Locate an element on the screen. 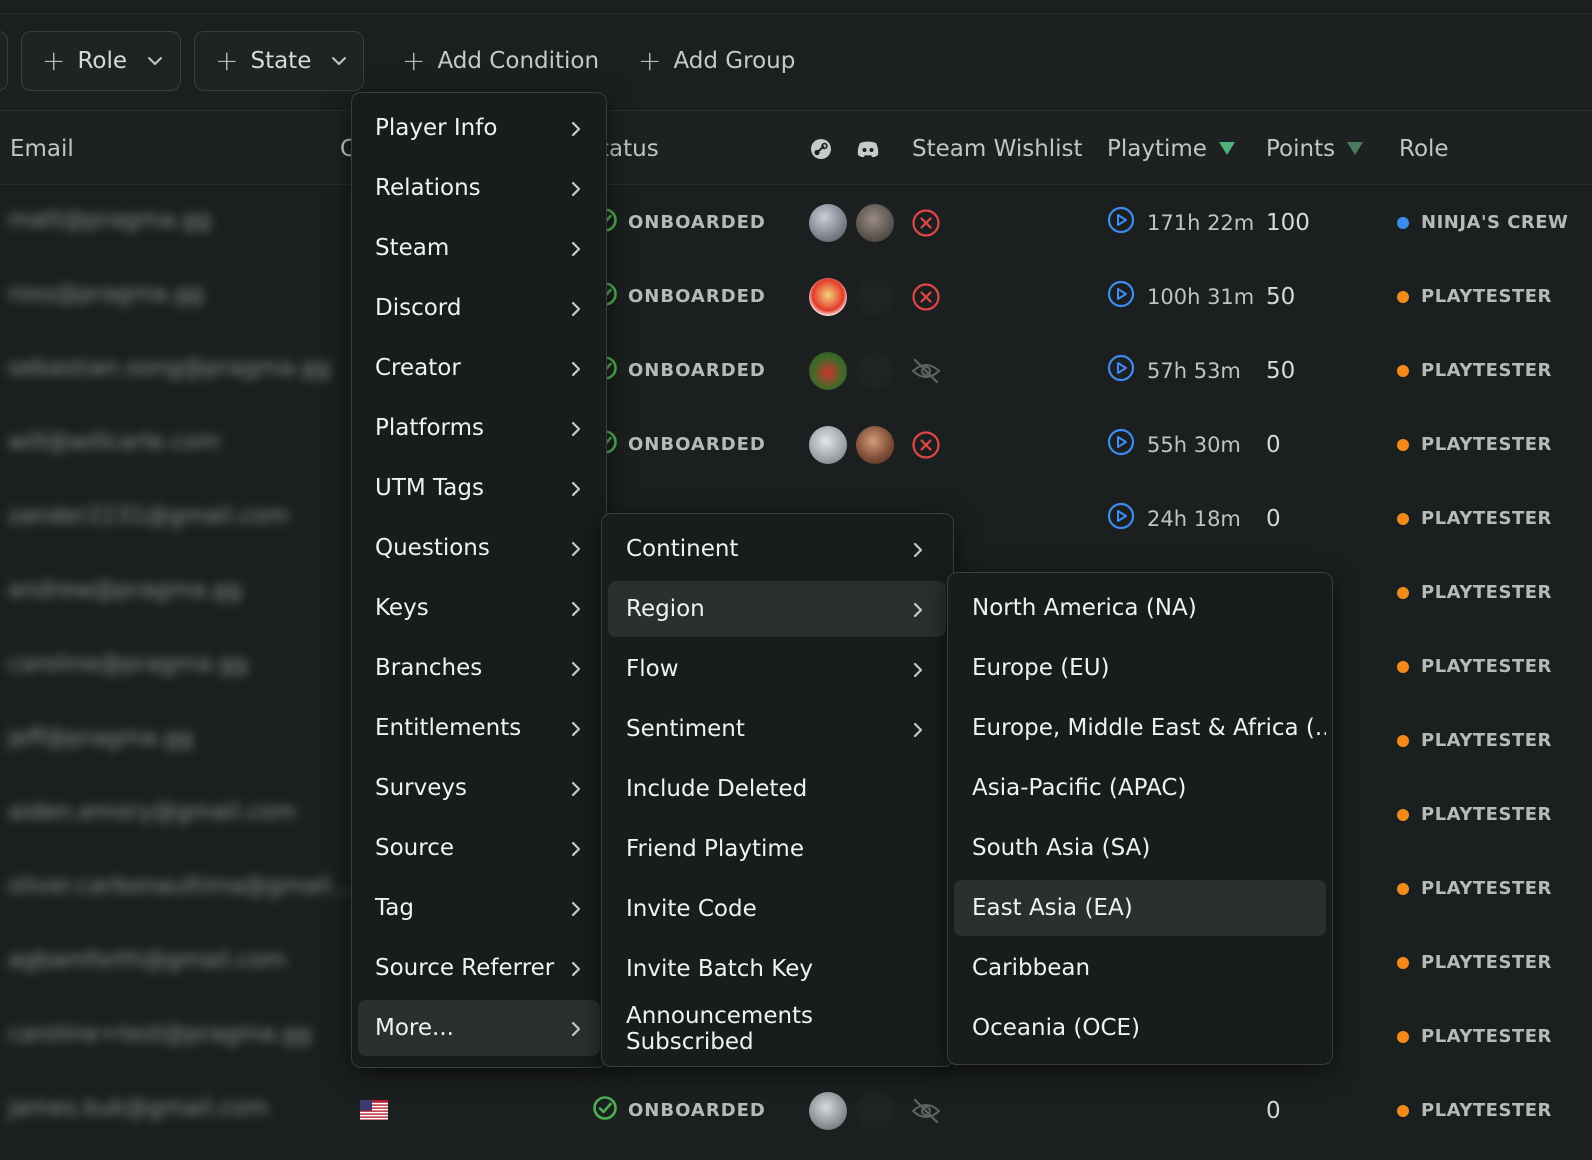 This screenshot has width=1592, height=1160. header-role: Role is located at coordinates (1424, 148).